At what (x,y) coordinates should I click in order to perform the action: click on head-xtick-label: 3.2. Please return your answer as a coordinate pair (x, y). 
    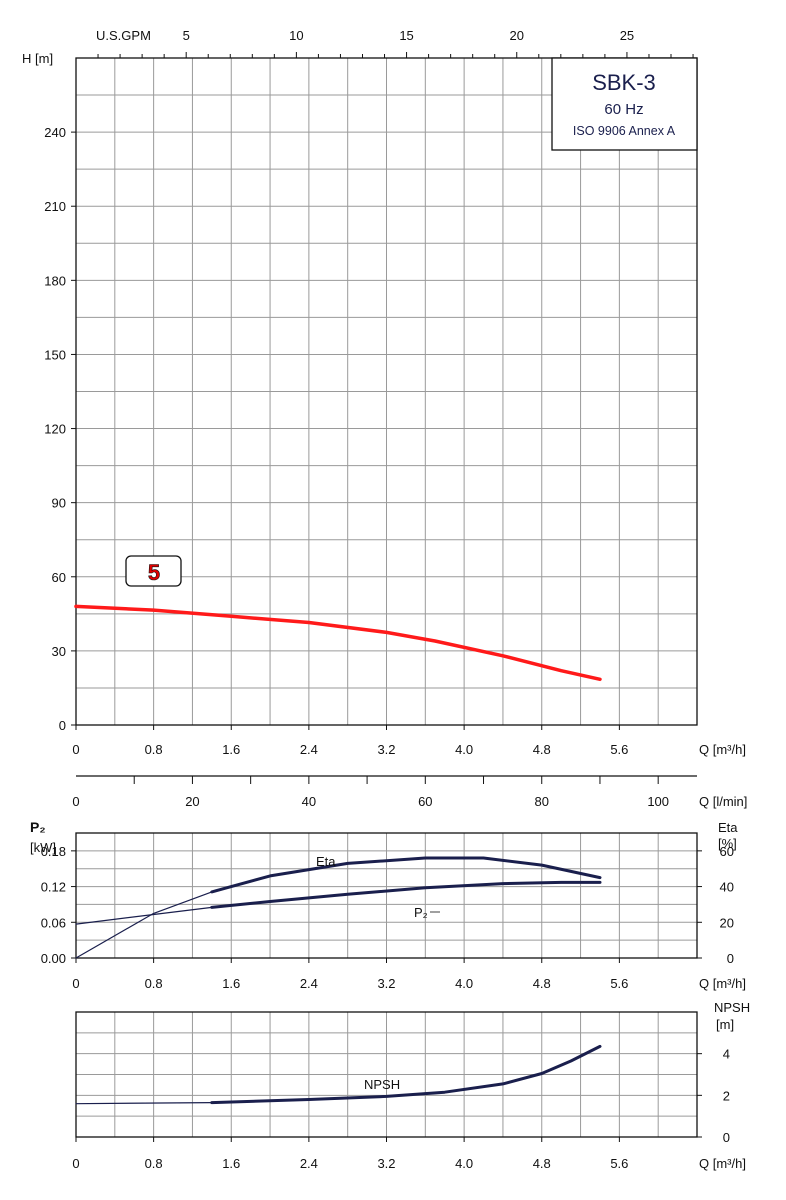
    Looking at the image, I should click on (386, 749).